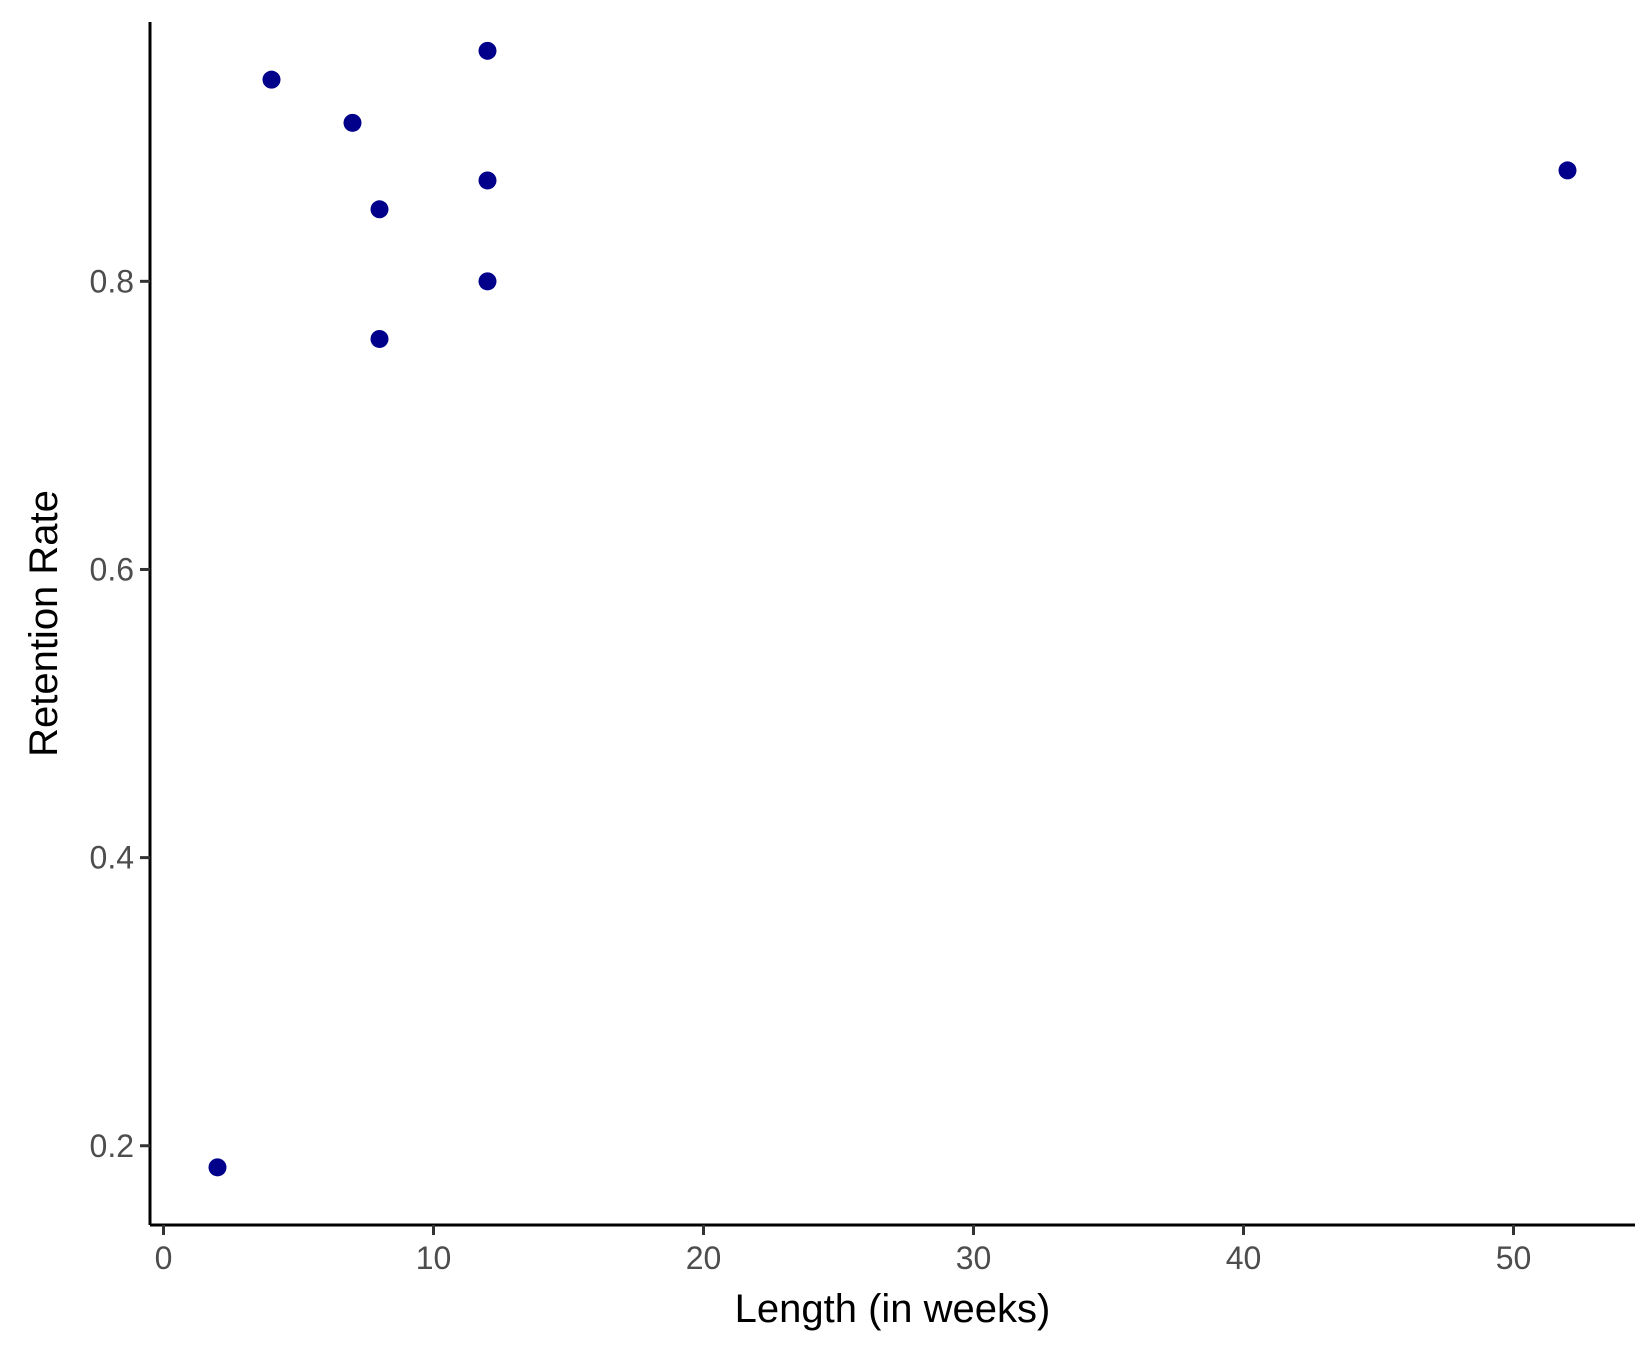  Describe the element at coordinates (1514, 1258) in the screenshot. I see `x-tick-label: 50` at that location.